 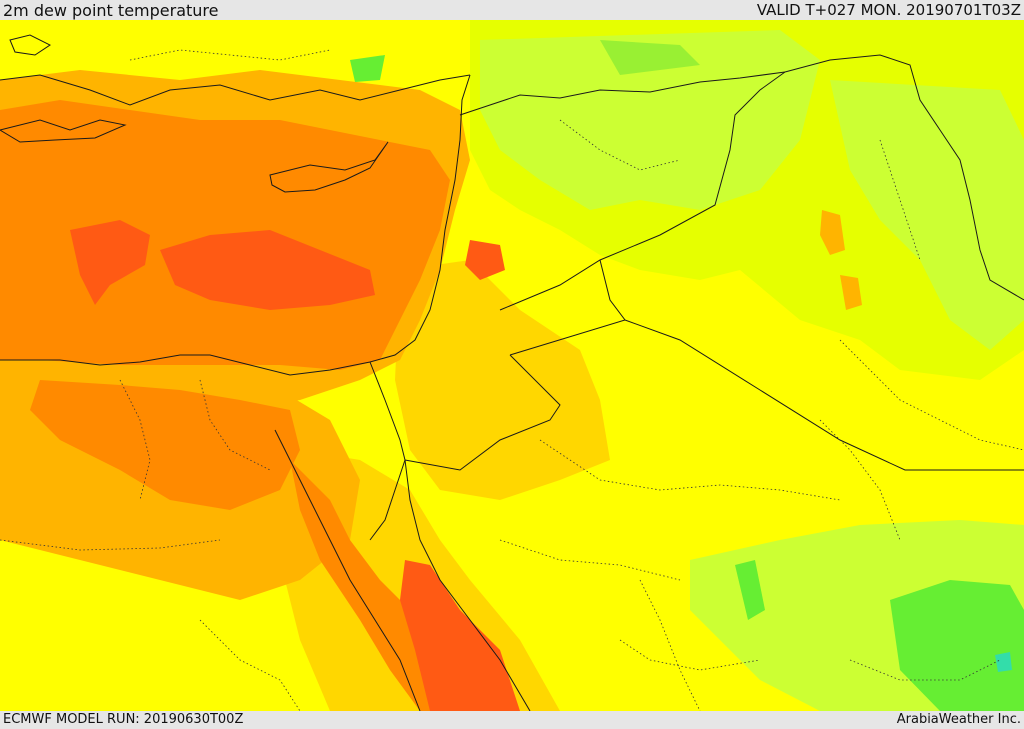 I want to click on border-turkey-syria, so click(x=622, y=93).